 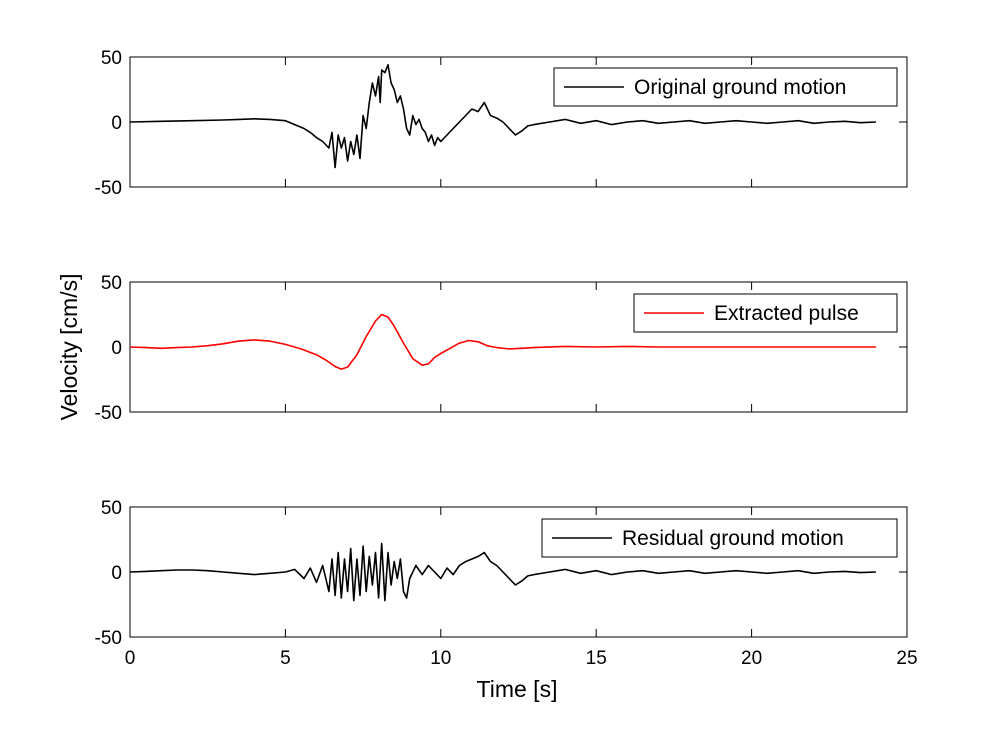 I want to click on legend: Original ground motion, so click(x=725, y=87).